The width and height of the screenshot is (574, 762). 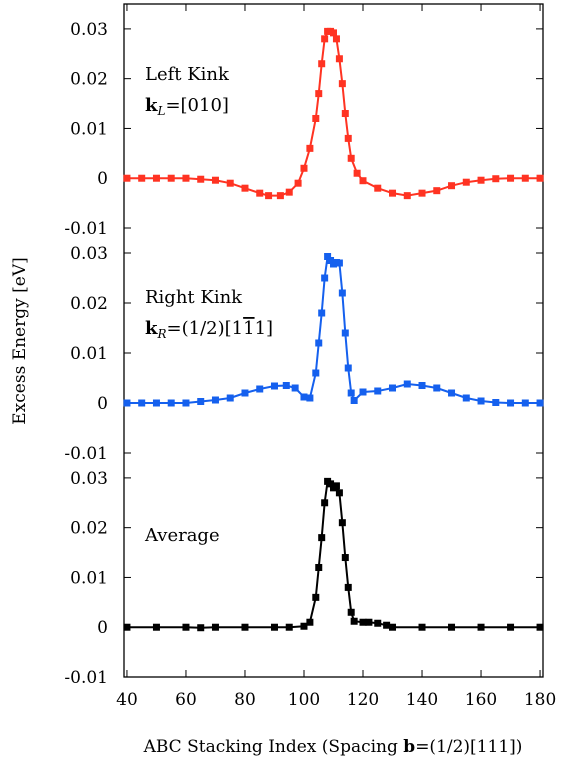 I want to click on x-tick-label-180: 180, so click(x=540, y=700).